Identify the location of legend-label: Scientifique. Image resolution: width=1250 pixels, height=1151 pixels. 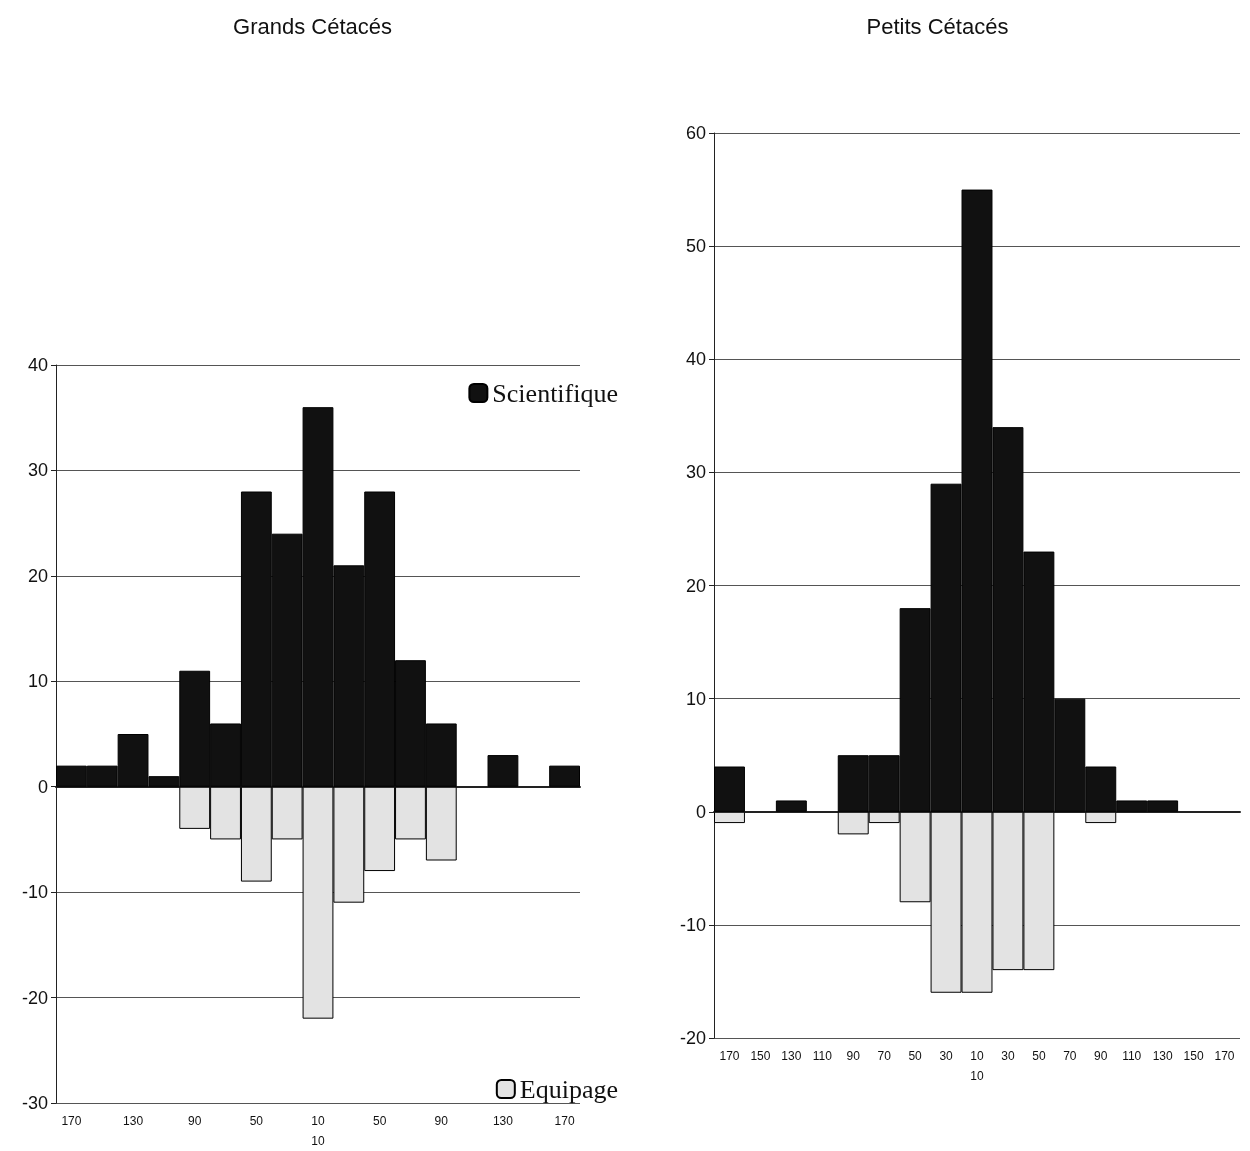
(555, 393).